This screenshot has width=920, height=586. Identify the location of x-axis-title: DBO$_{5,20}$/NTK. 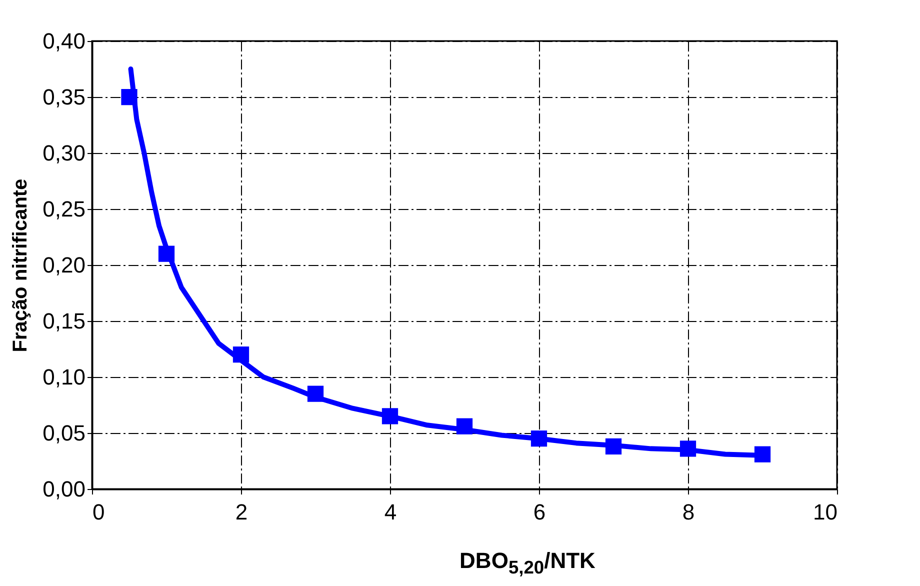
(527, 563).